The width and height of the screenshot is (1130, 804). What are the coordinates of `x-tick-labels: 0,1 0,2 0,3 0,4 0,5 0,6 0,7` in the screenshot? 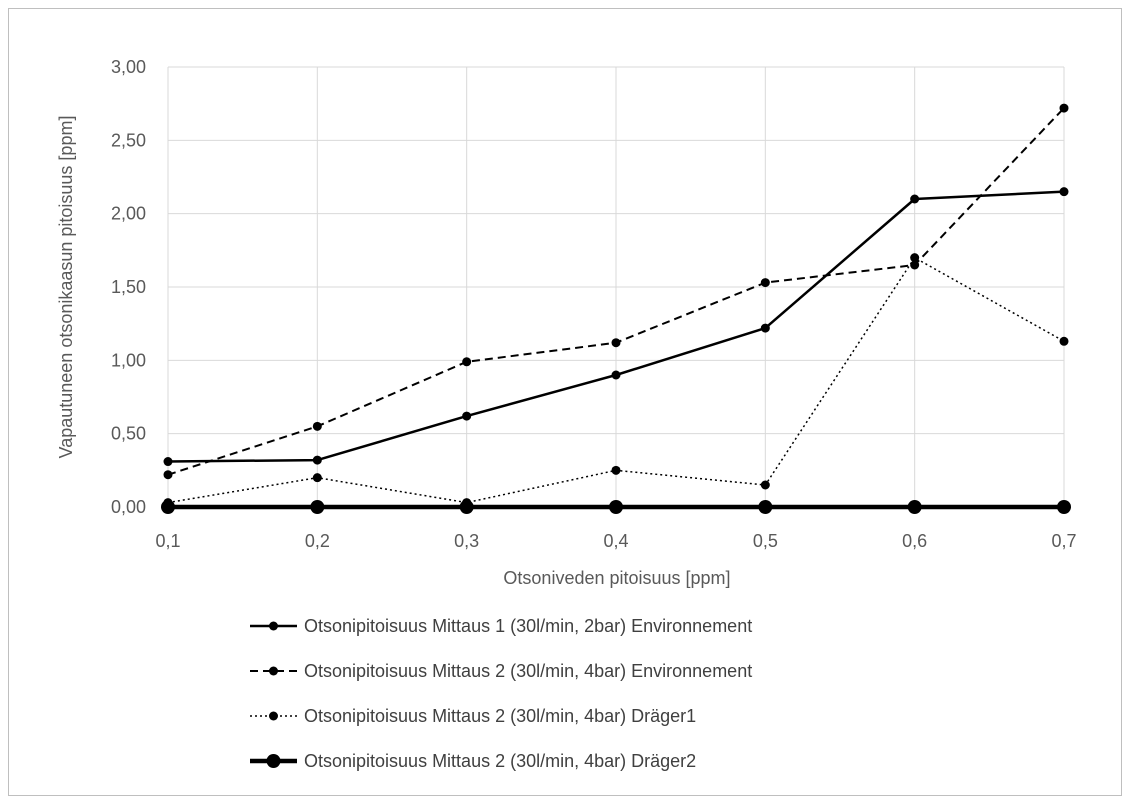 It's located at (615, 541).